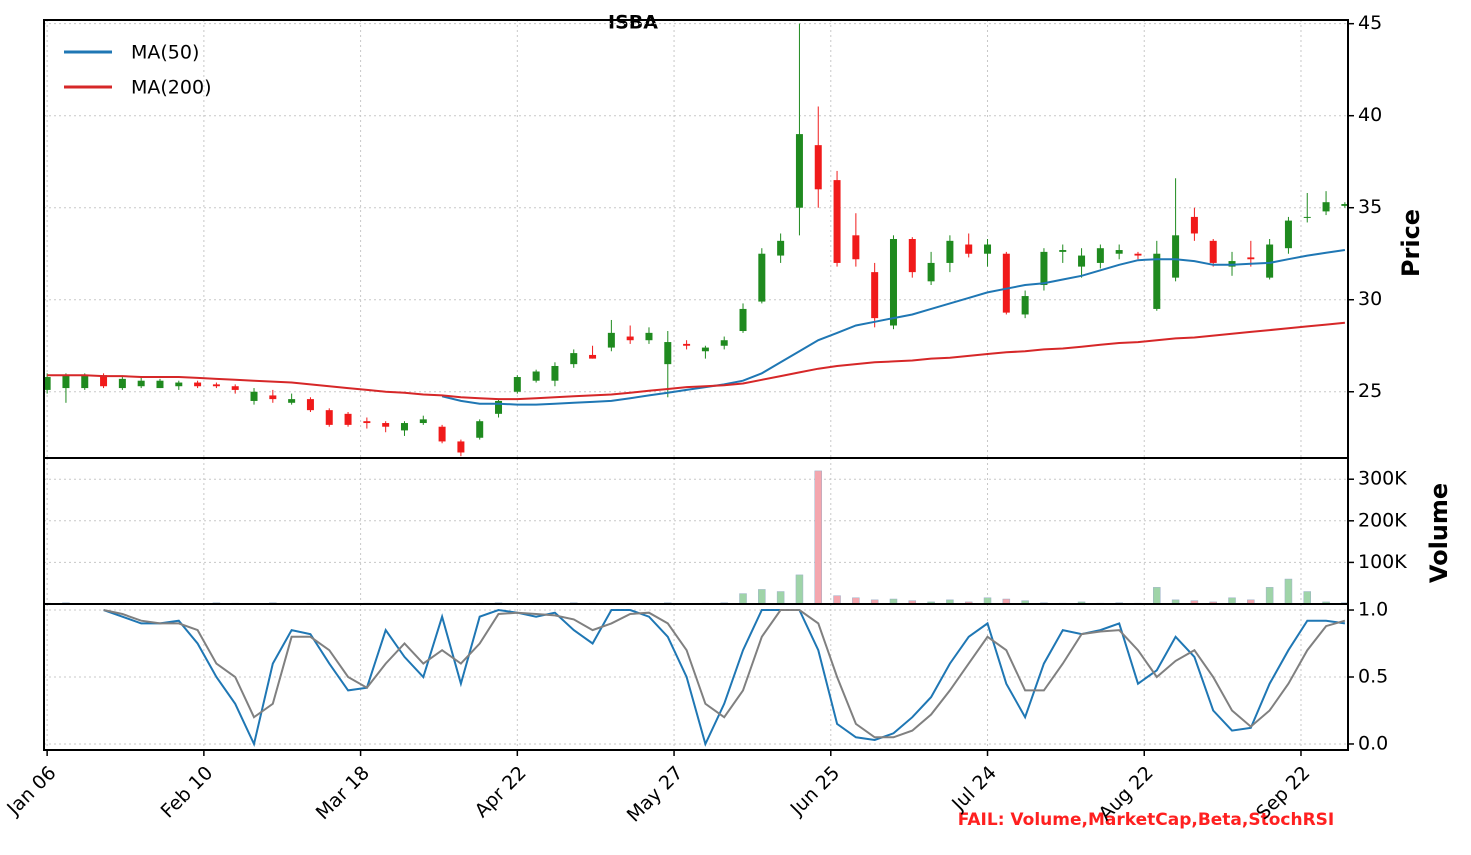 The width and height of the screenshot is (1471, 855). I want to click on x-tick-label: Jan 06, so click(31, 791).